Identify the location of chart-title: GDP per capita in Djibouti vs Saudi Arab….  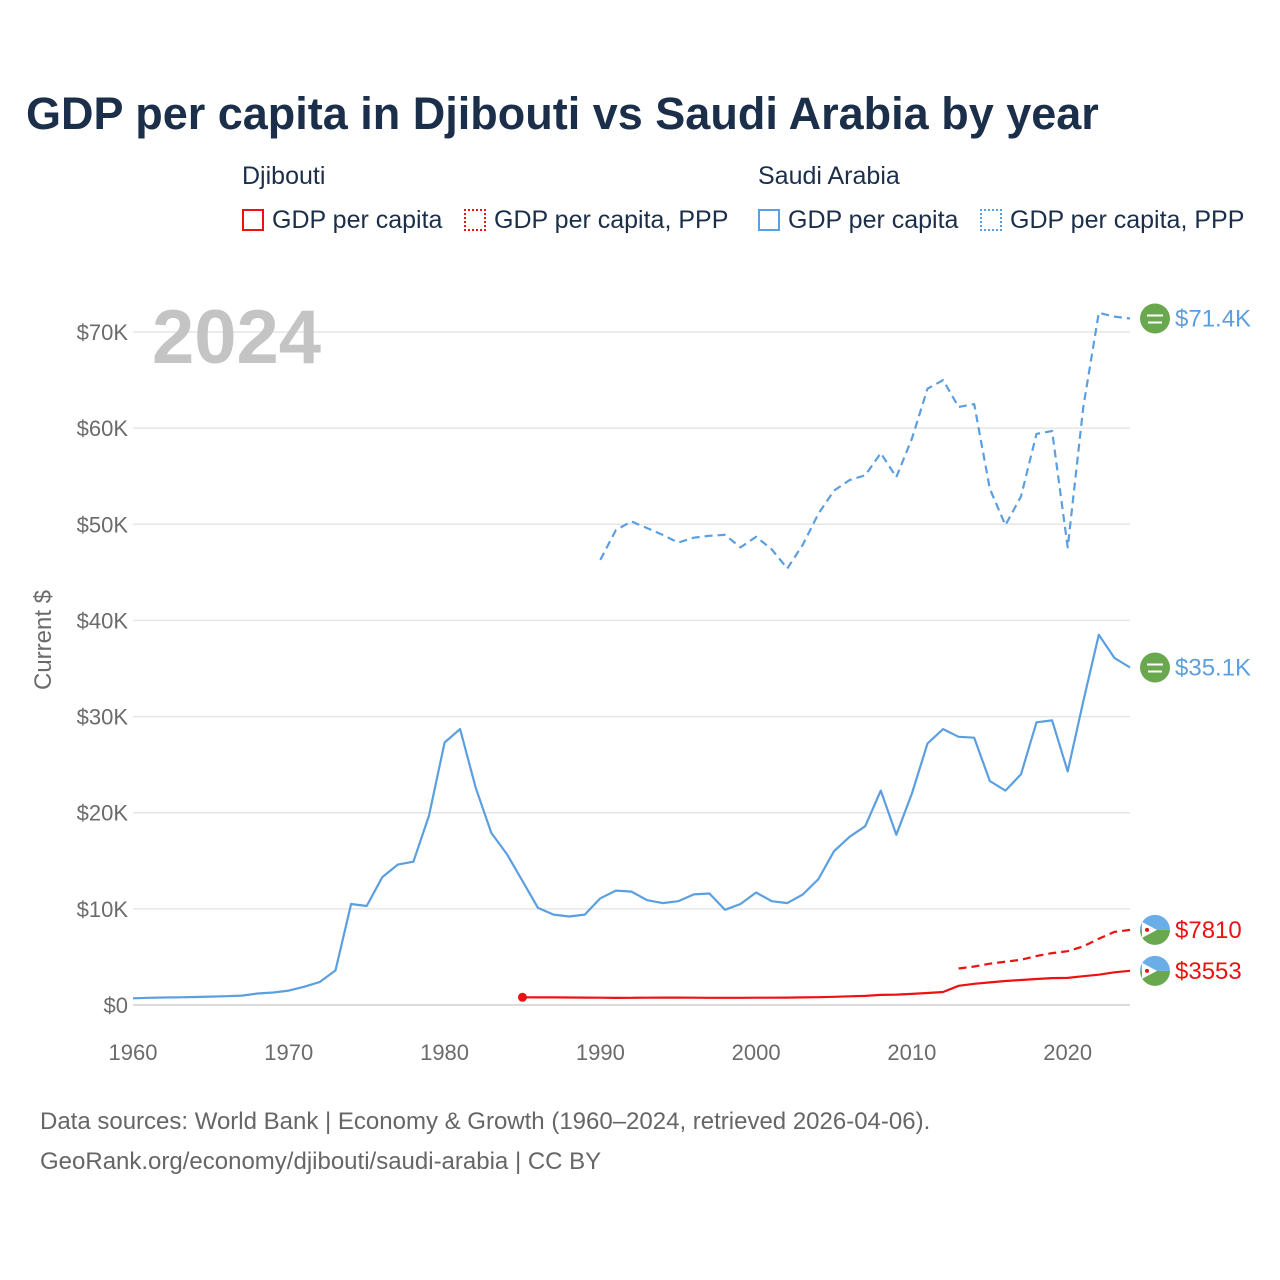
(562, 113).